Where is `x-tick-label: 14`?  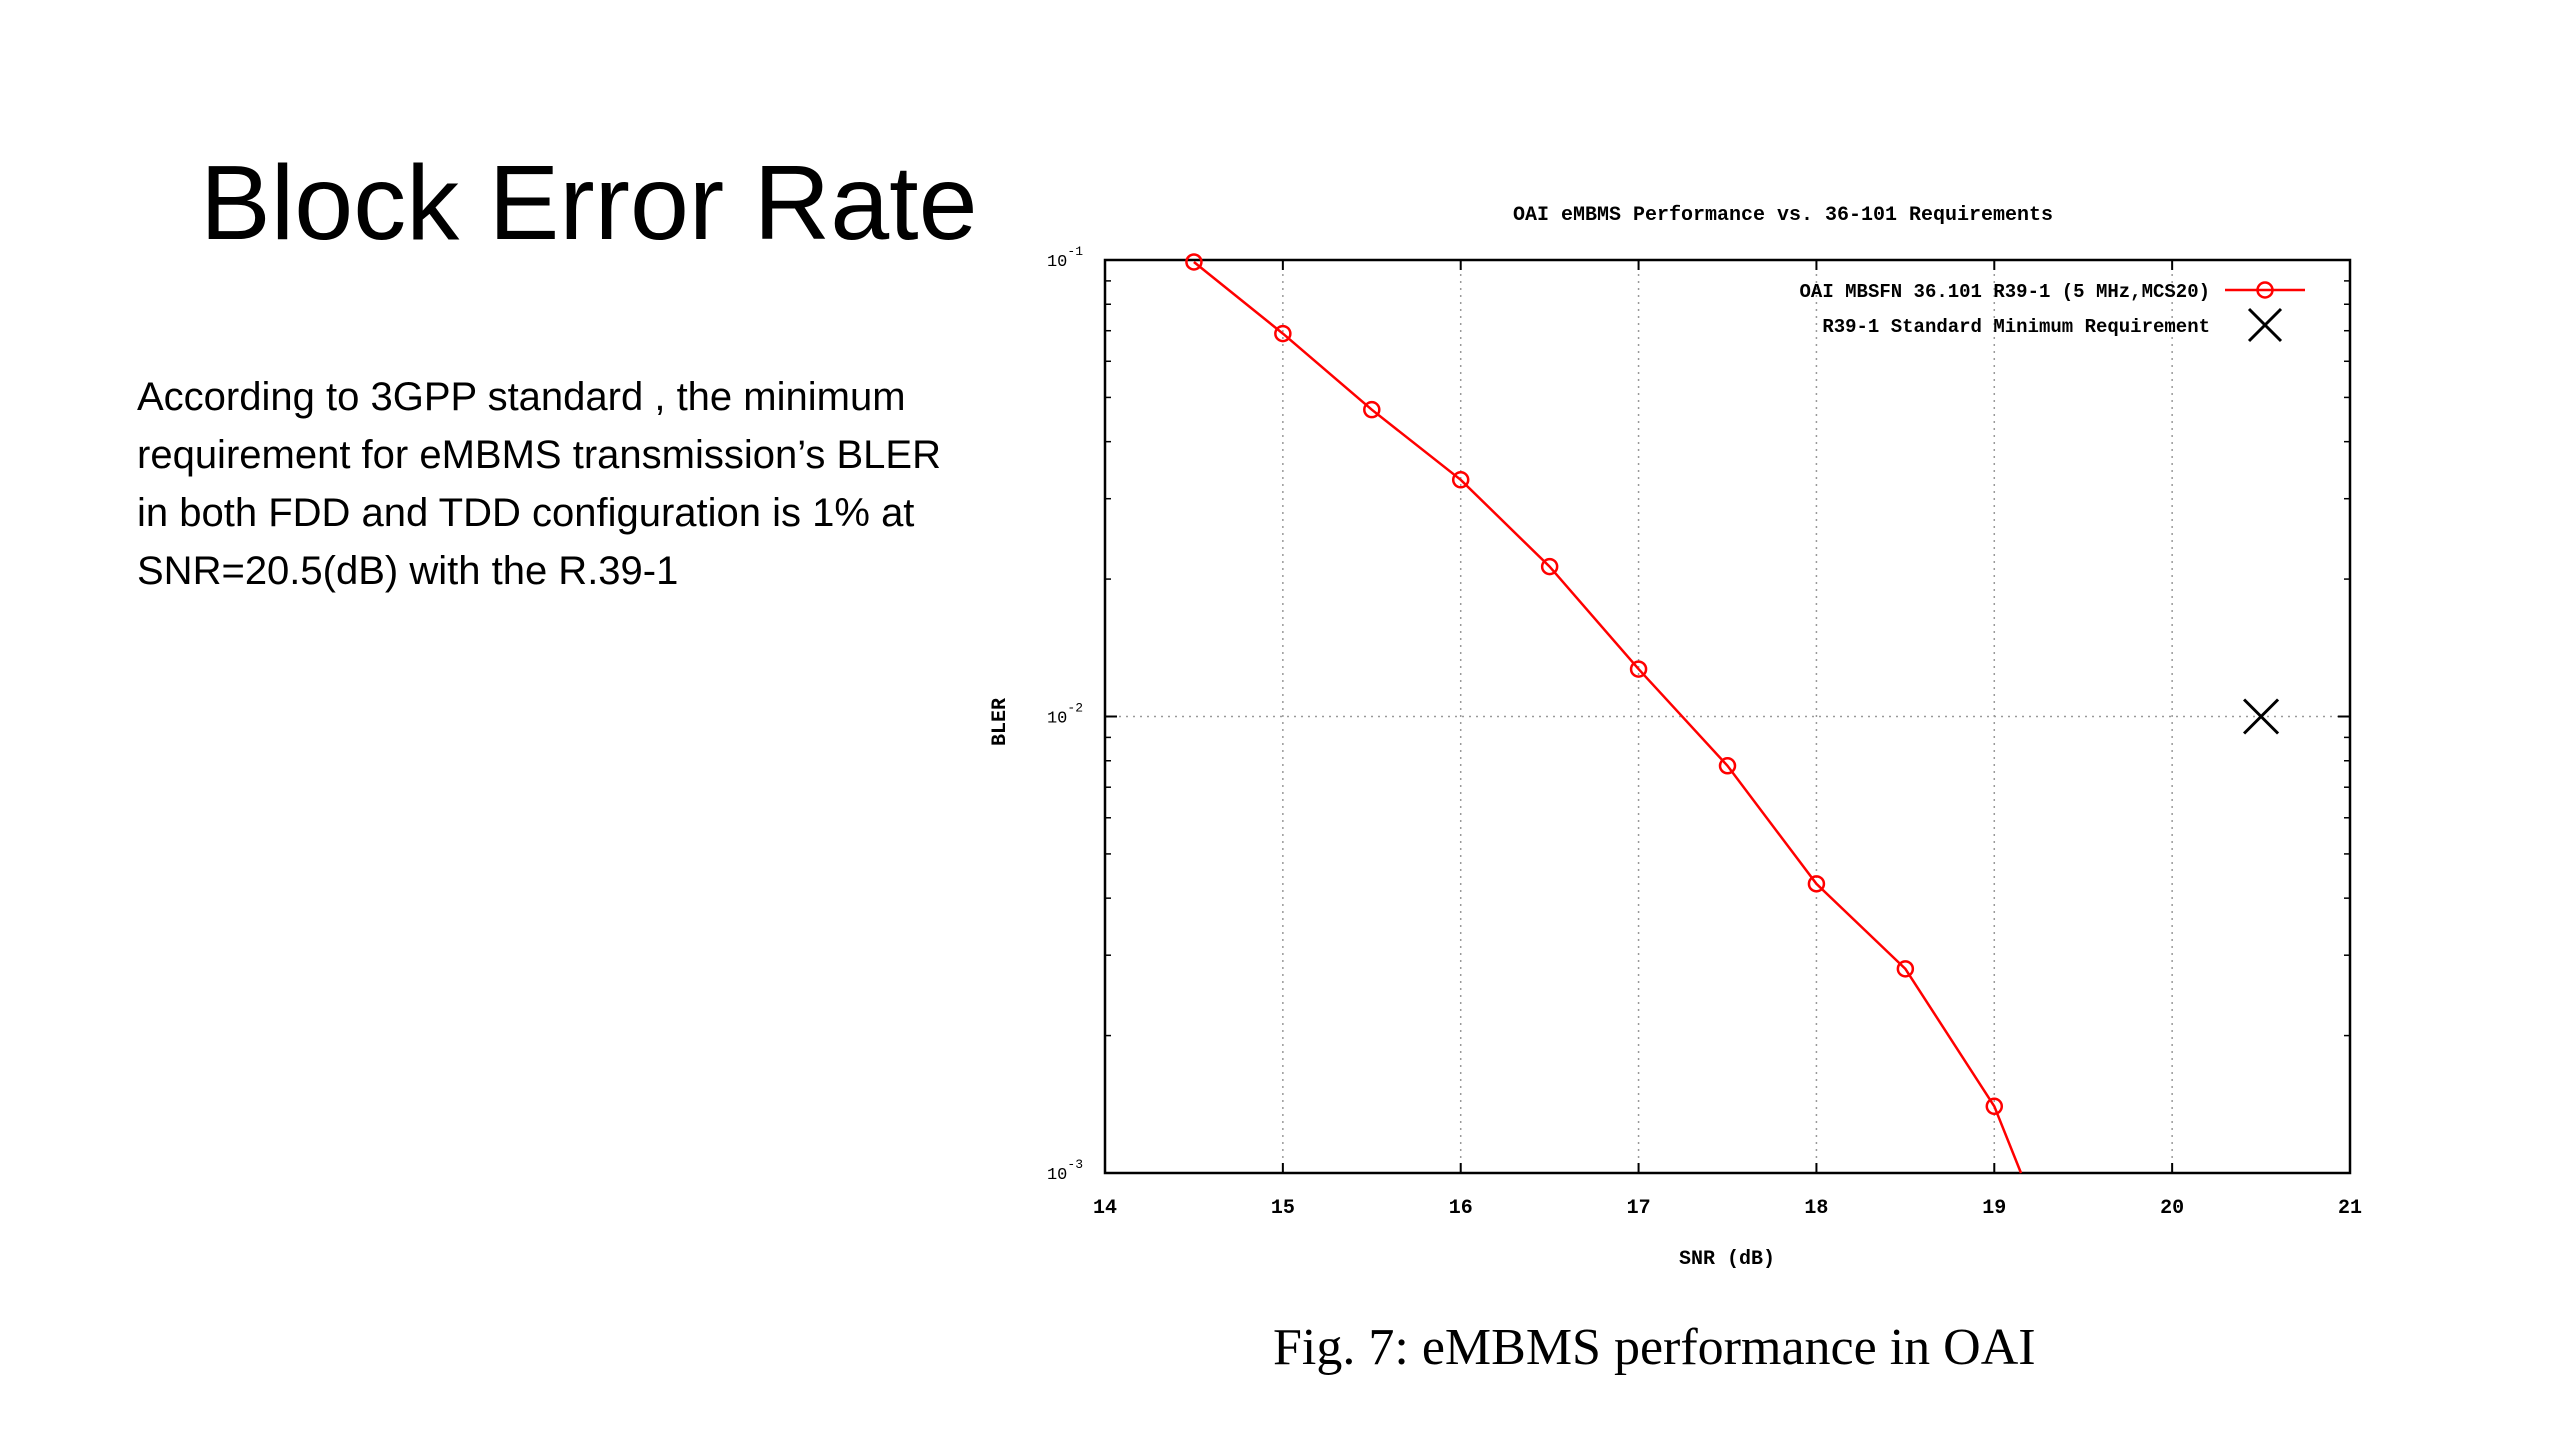 x-tick-label: 14 is located at coordinates (1105, 1208).